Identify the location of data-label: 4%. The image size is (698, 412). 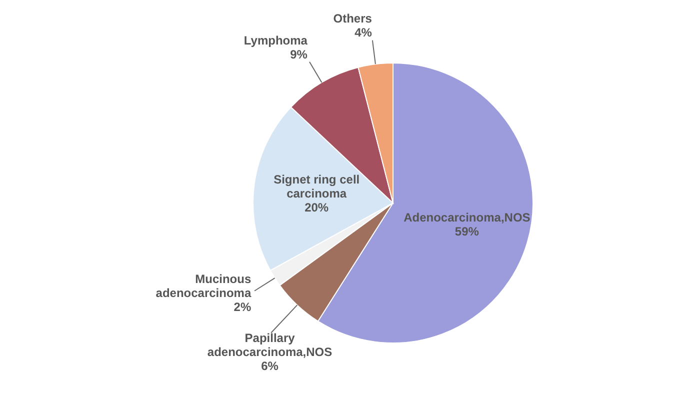
(363, 32).